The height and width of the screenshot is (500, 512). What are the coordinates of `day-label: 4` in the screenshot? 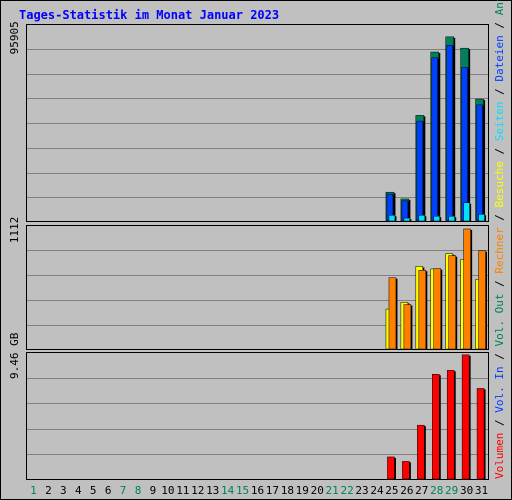 It's located at (78, 490).